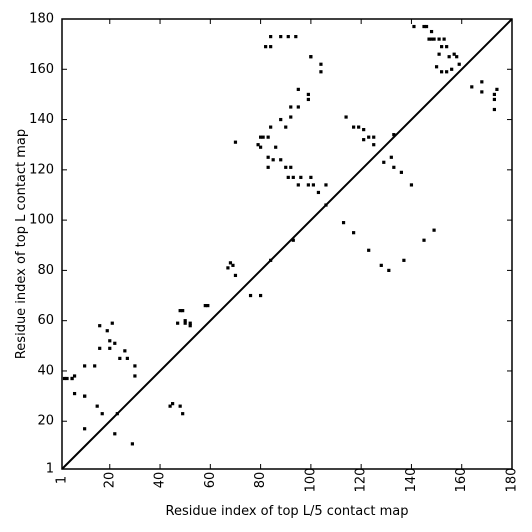 This screenshot has height=532, width=532. I want to click on x-tick-label: 180, so click(512, 480).